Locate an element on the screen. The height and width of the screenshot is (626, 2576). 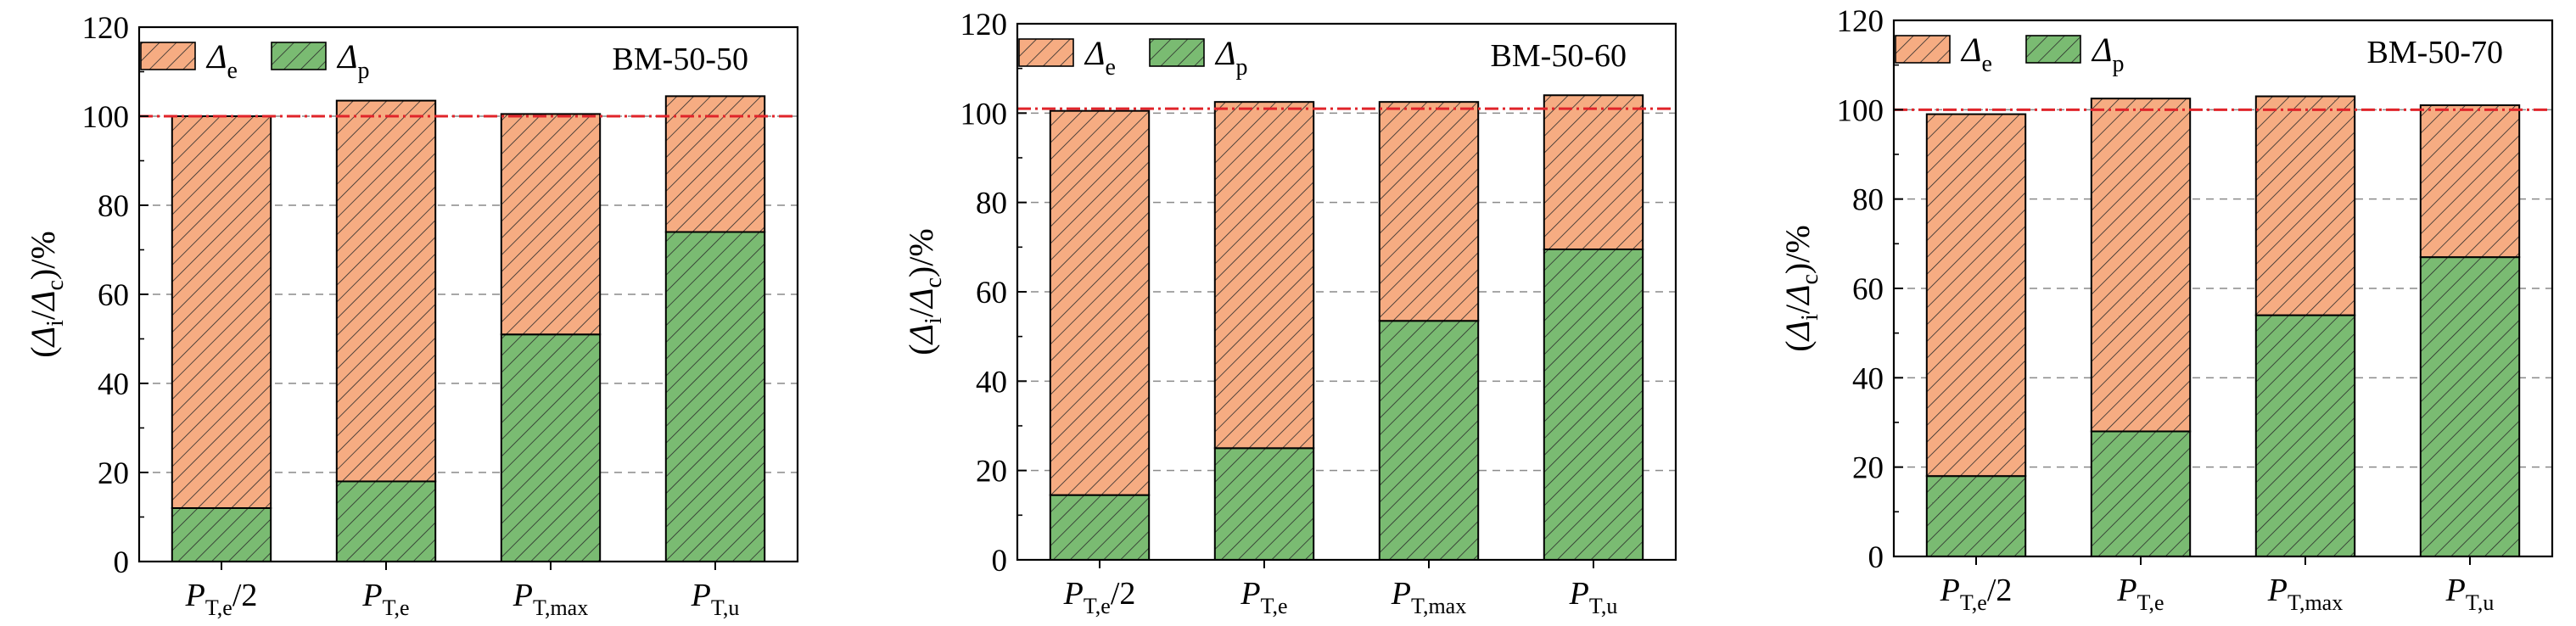
y-tick-label: 20 is located at coordinates (992, 472).